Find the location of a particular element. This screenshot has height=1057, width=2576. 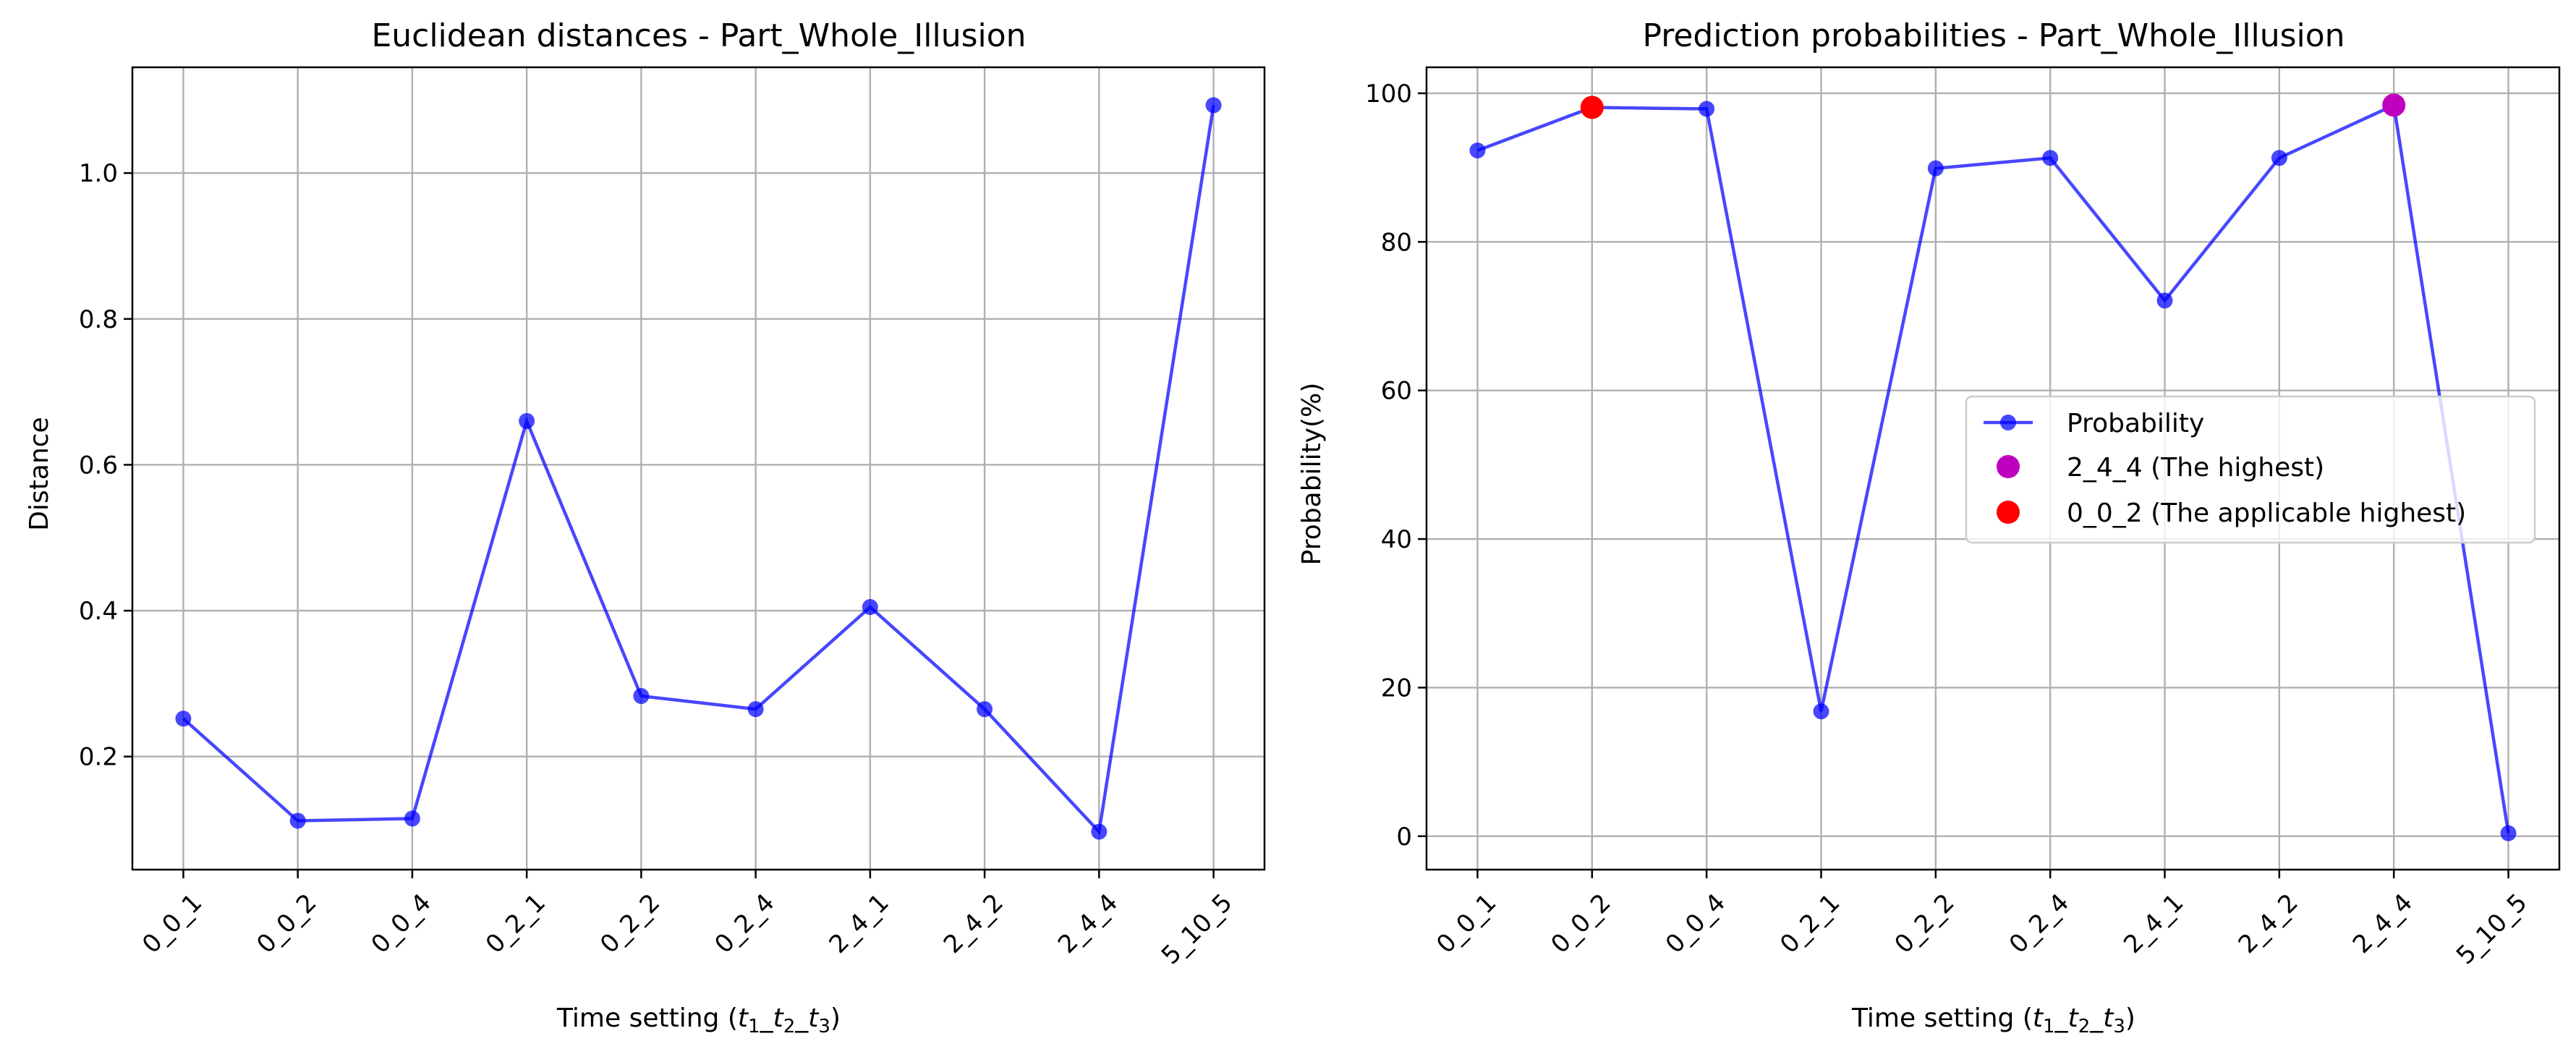

distance-y-tick-label: 0.6 is located at coordinates (98, 466).